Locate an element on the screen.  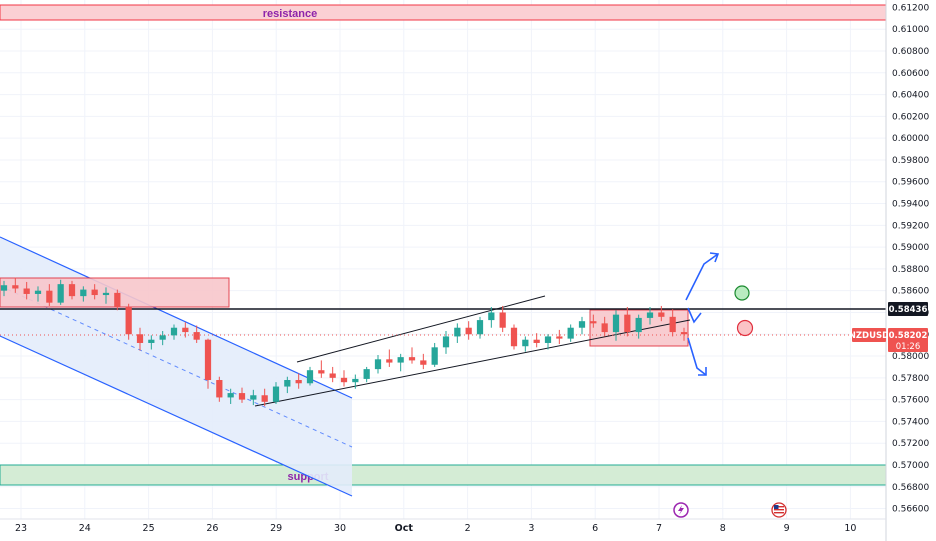
lightning-event-icon is located at coordinates (681, 510).